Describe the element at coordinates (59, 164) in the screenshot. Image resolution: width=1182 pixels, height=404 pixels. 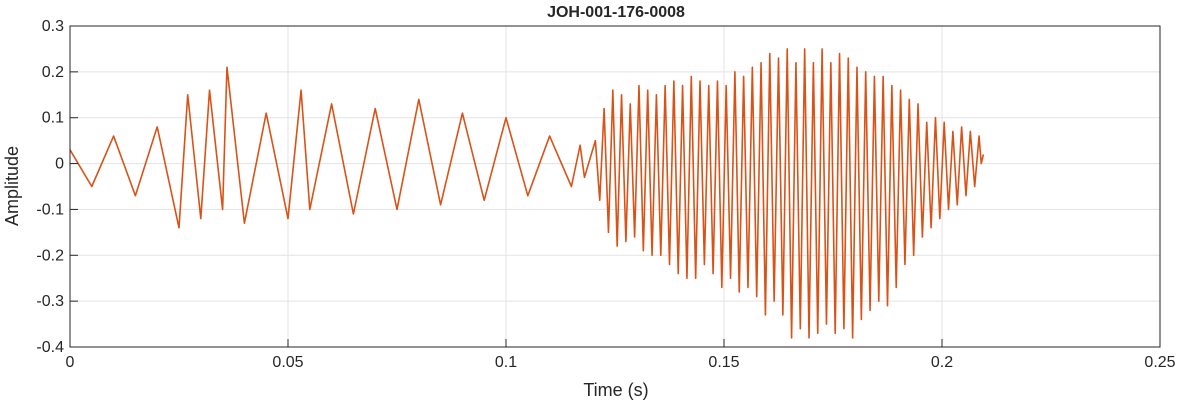
I see `y-tick-label: 0` at that location.